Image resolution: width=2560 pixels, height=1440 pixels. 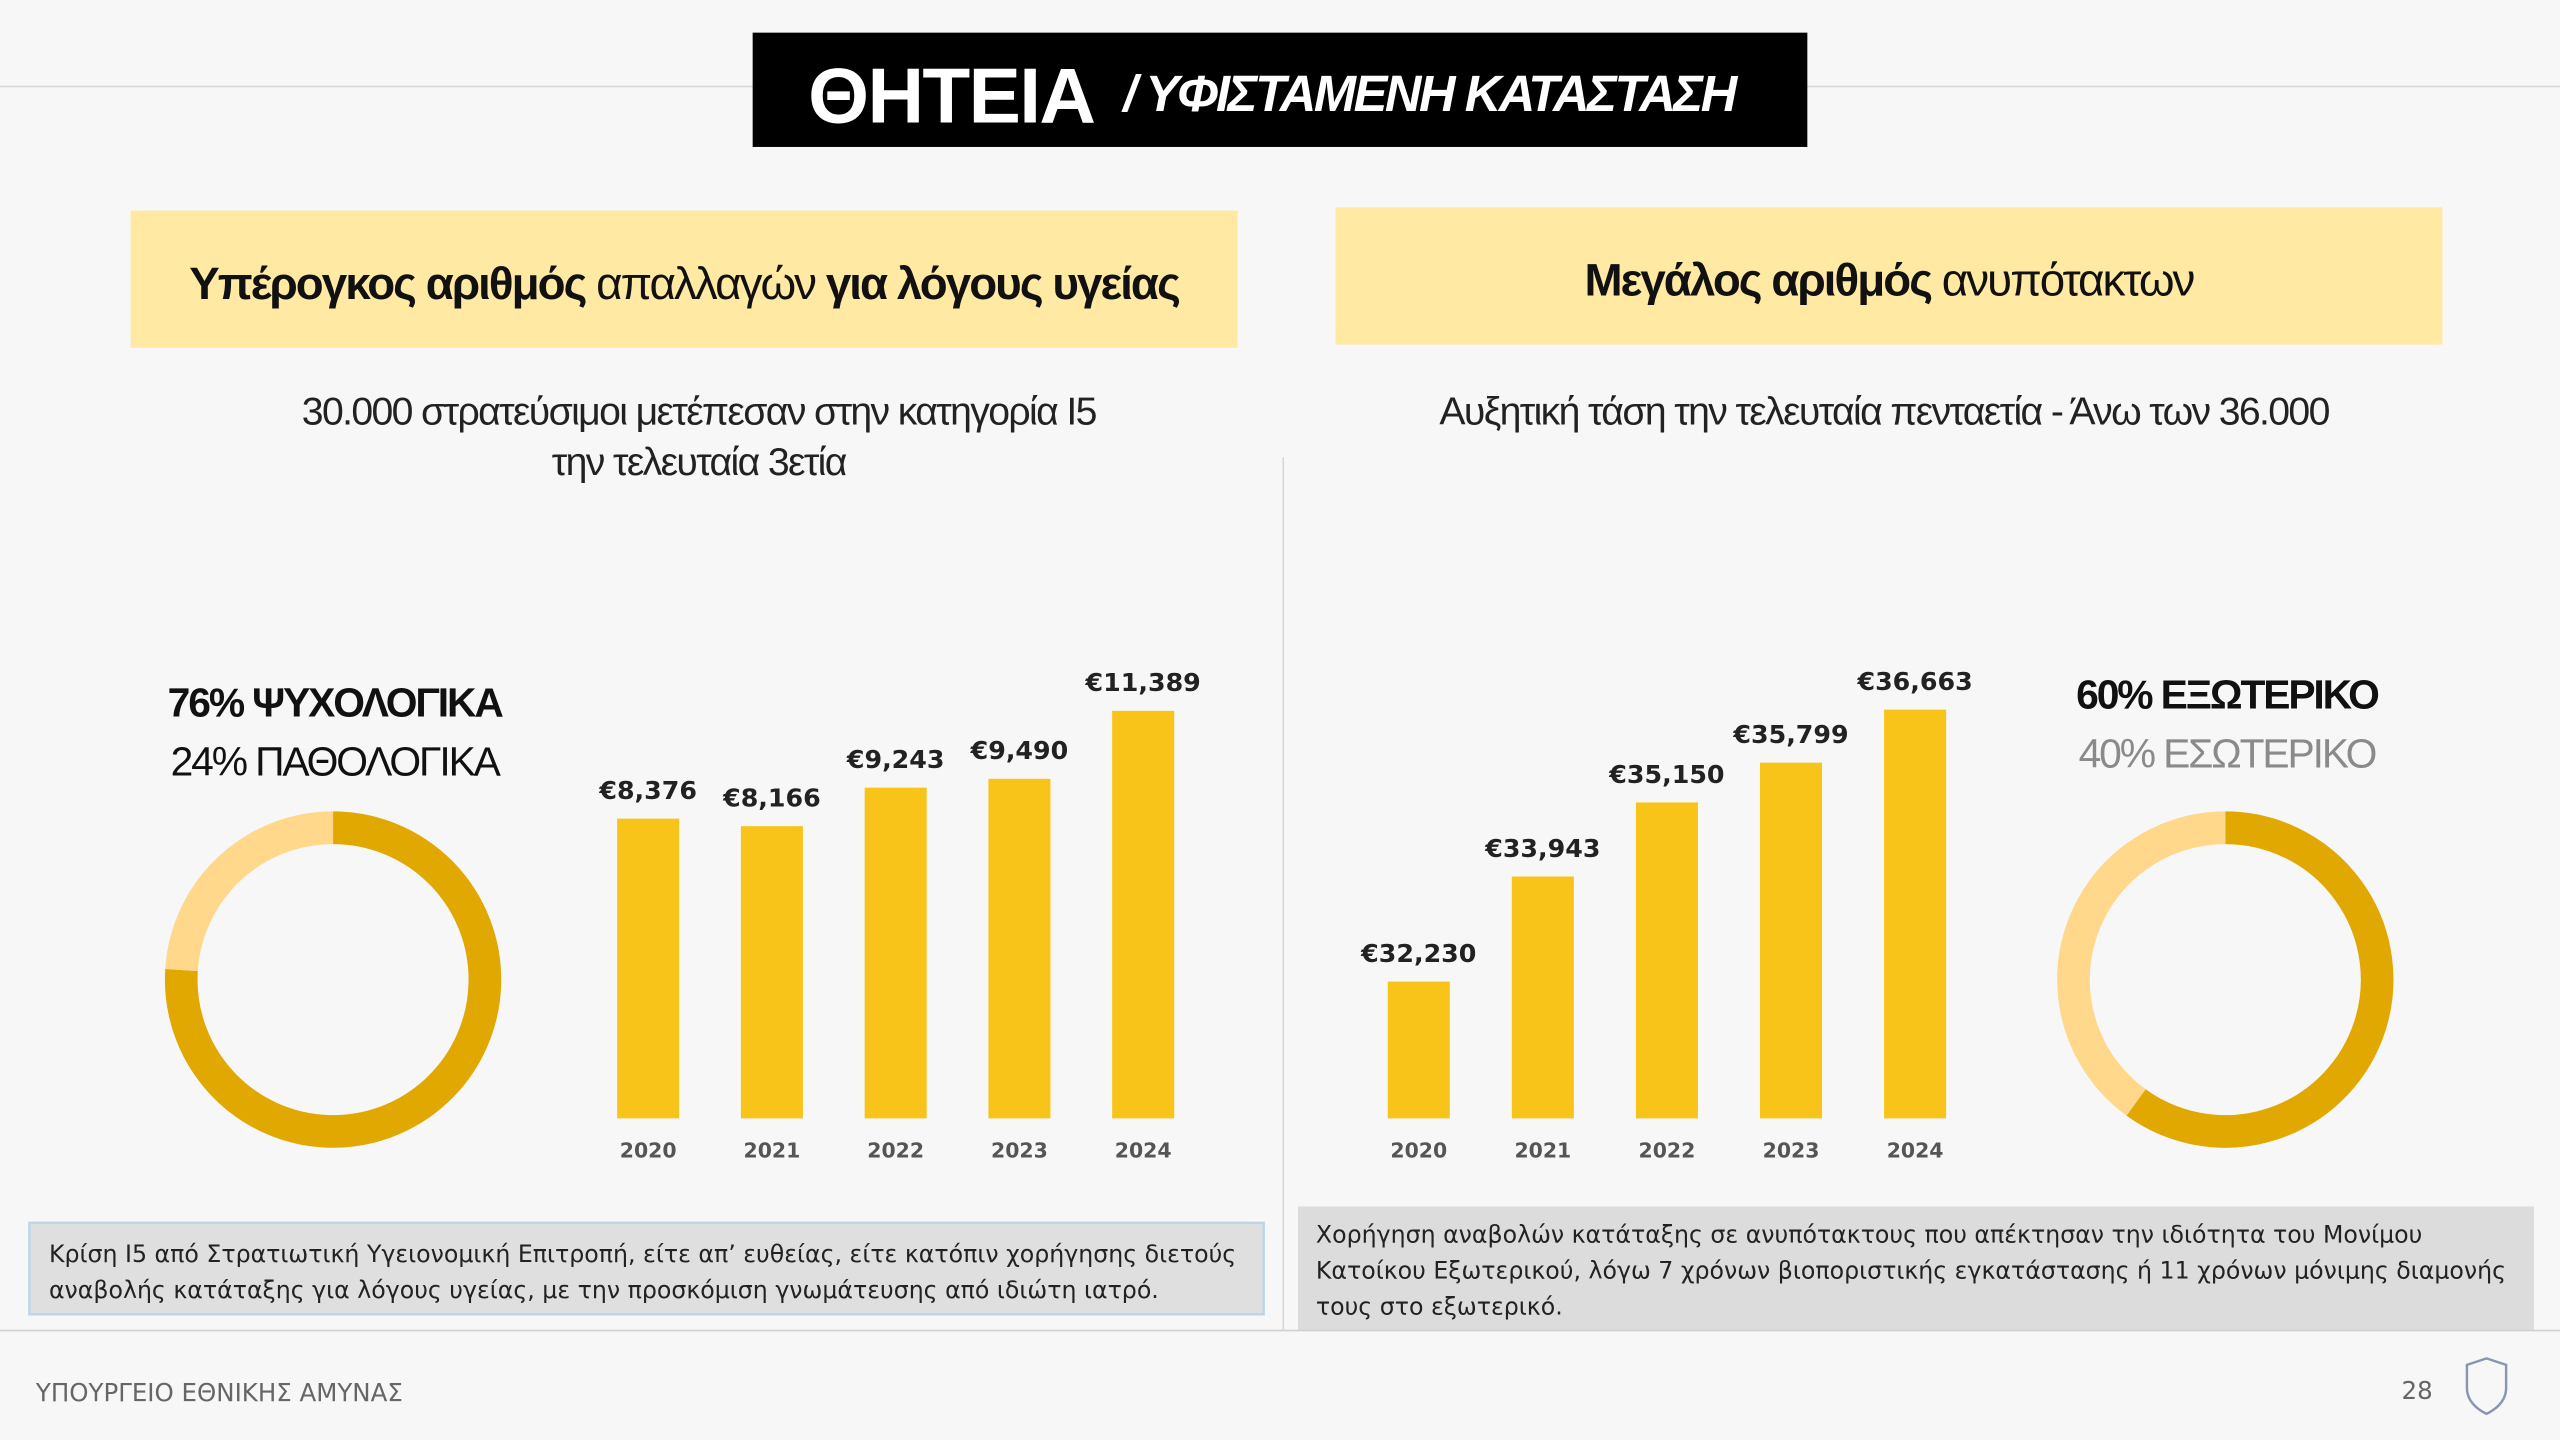 What do you see at coordinates (1418, 953) in the screenshot?
I see `value-label: €32,230` at bounding box center [1418, 953].